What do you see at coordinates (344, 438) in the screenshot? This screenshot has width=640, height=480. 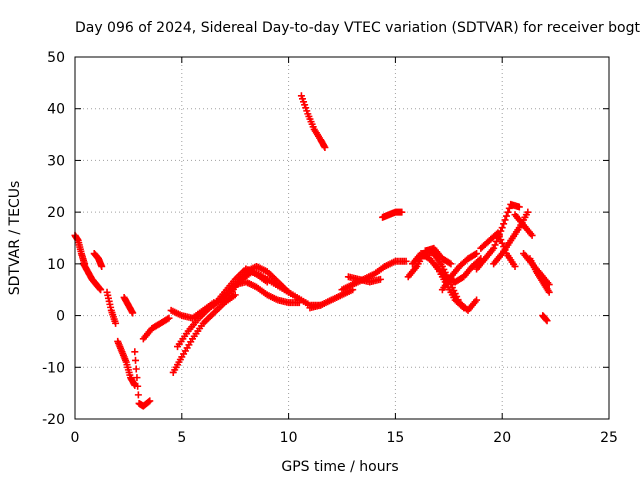 I see `x-tick-labels: 0 5 10 15 20 25` at bounding box center [344, 438].